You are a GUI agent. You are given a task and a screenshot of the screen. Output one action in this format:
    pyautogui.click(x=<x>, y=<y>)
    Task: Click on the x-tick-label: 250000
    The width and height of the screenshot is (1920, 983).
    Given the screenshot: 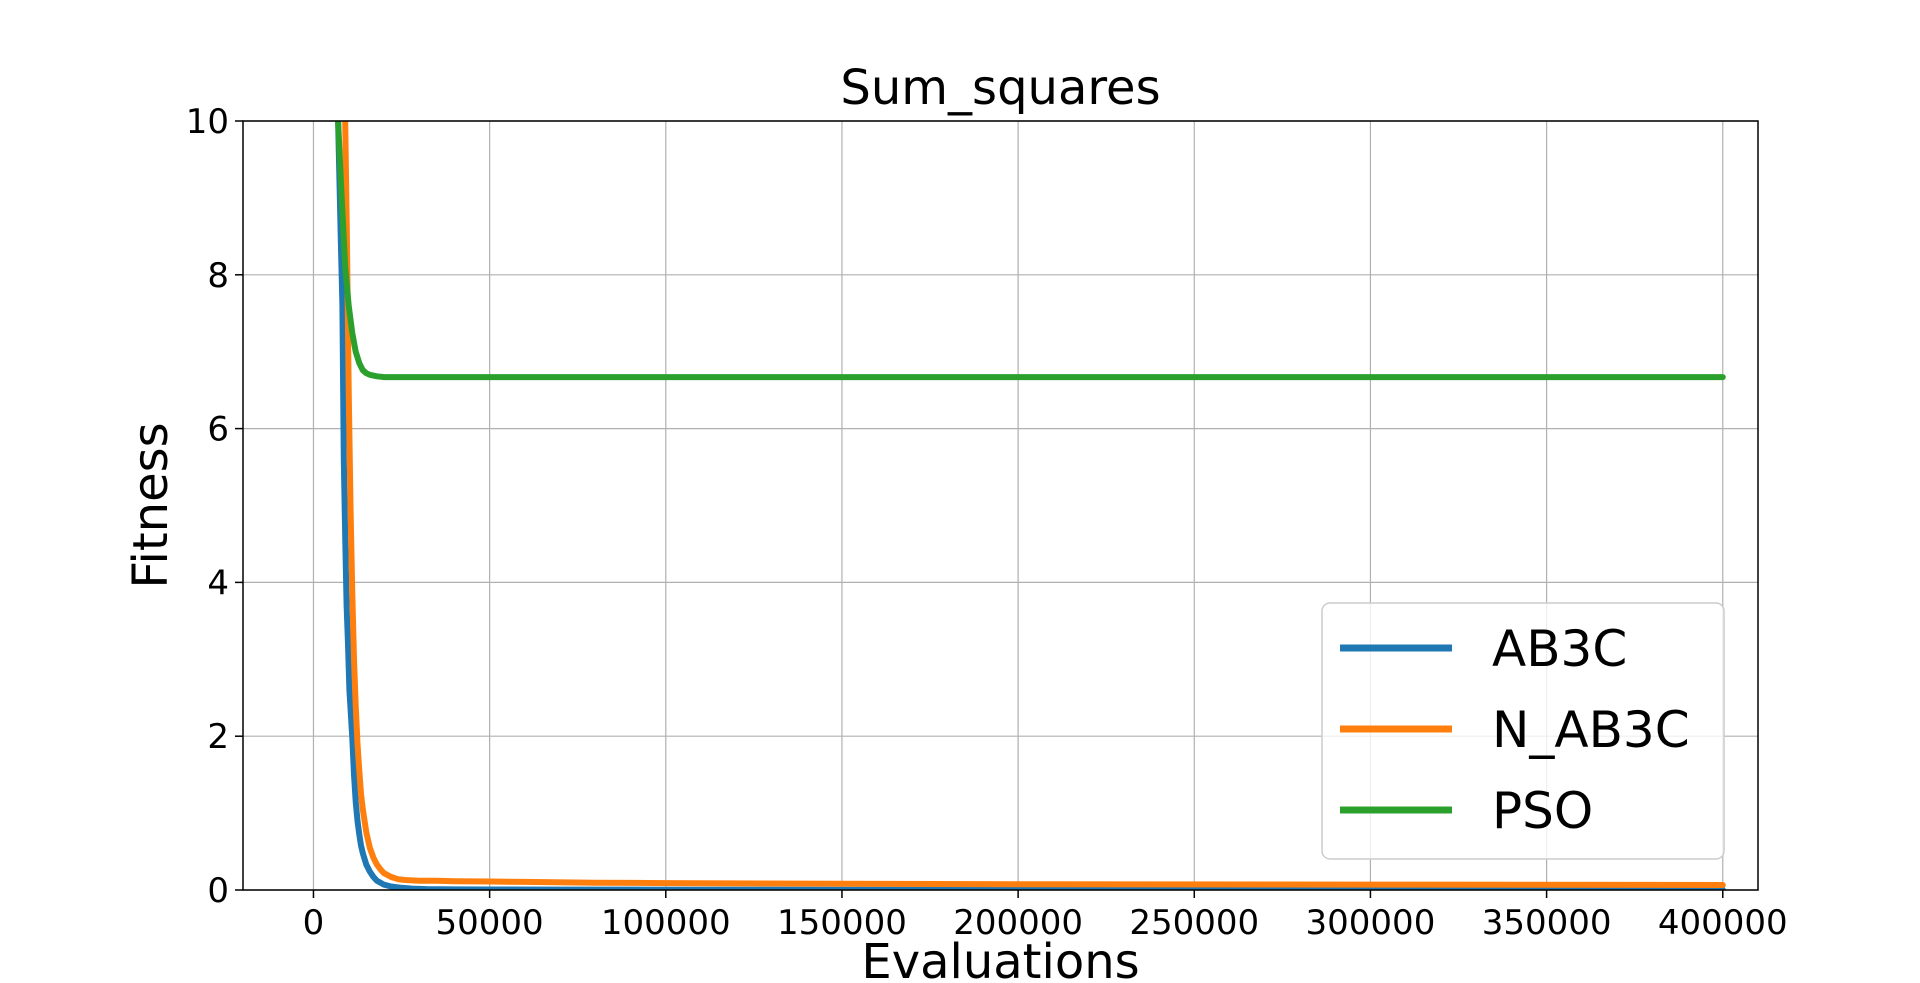 What is the action you would take?
    pyautogui.click(x=1194, y=923)
    